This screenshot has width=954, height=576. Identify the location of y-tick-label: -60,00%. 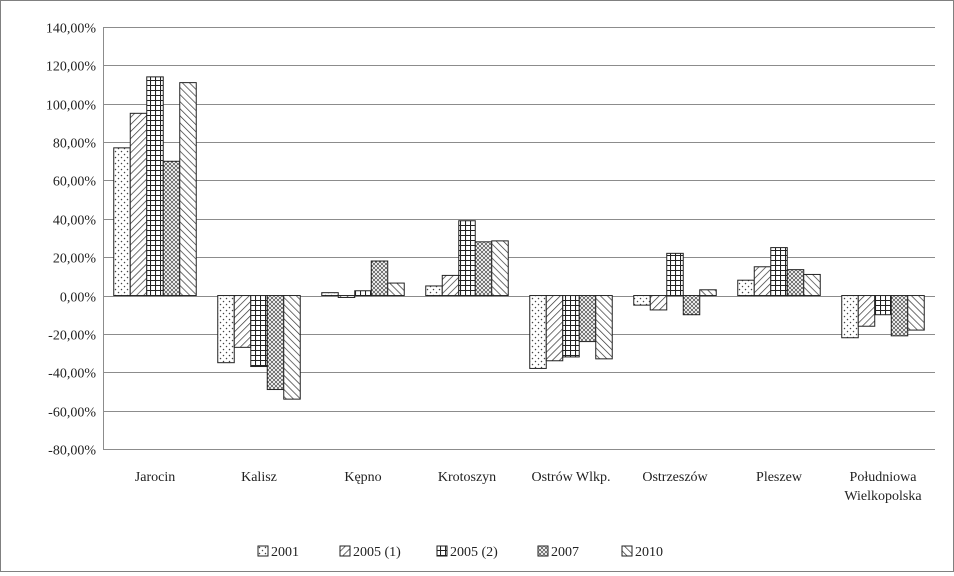
(72, 413).